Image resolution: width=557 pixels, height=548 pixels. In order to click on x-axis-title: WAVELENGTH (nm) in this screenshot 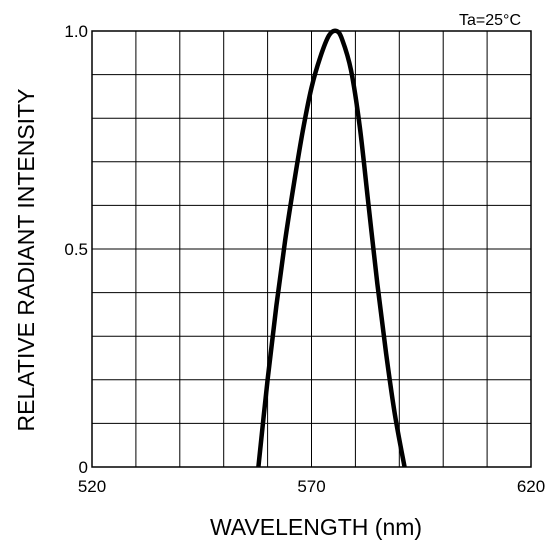, I will do `click(316, 527)`.